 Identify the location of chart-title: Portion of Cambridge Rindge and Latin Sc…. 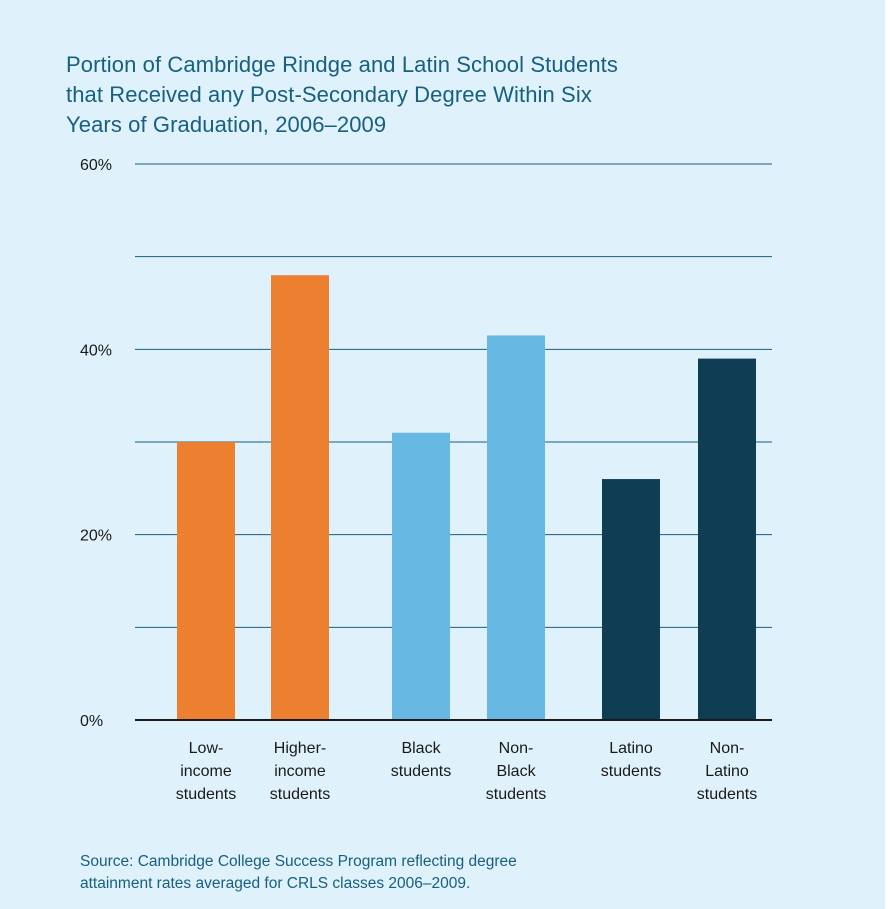
(342, 94).